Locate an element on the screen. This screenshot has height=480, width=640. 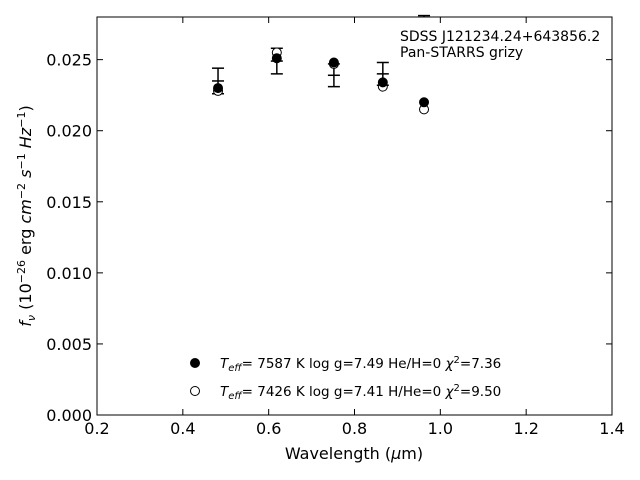
x-tick-label: 1.4 is located at coordinates (611, 428).